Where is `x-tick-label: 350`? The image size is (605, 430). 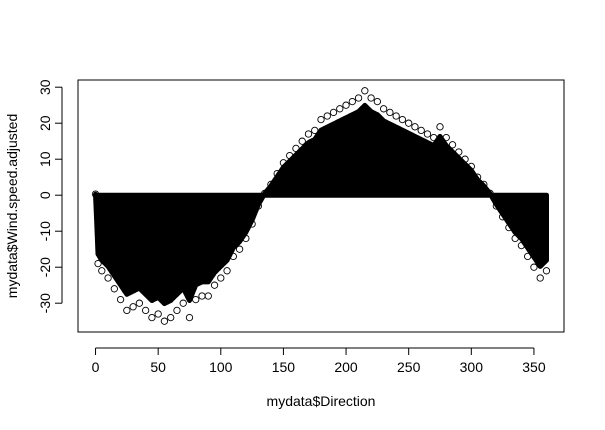
x-tick-label: 350 is located at coordinates (534, 367).